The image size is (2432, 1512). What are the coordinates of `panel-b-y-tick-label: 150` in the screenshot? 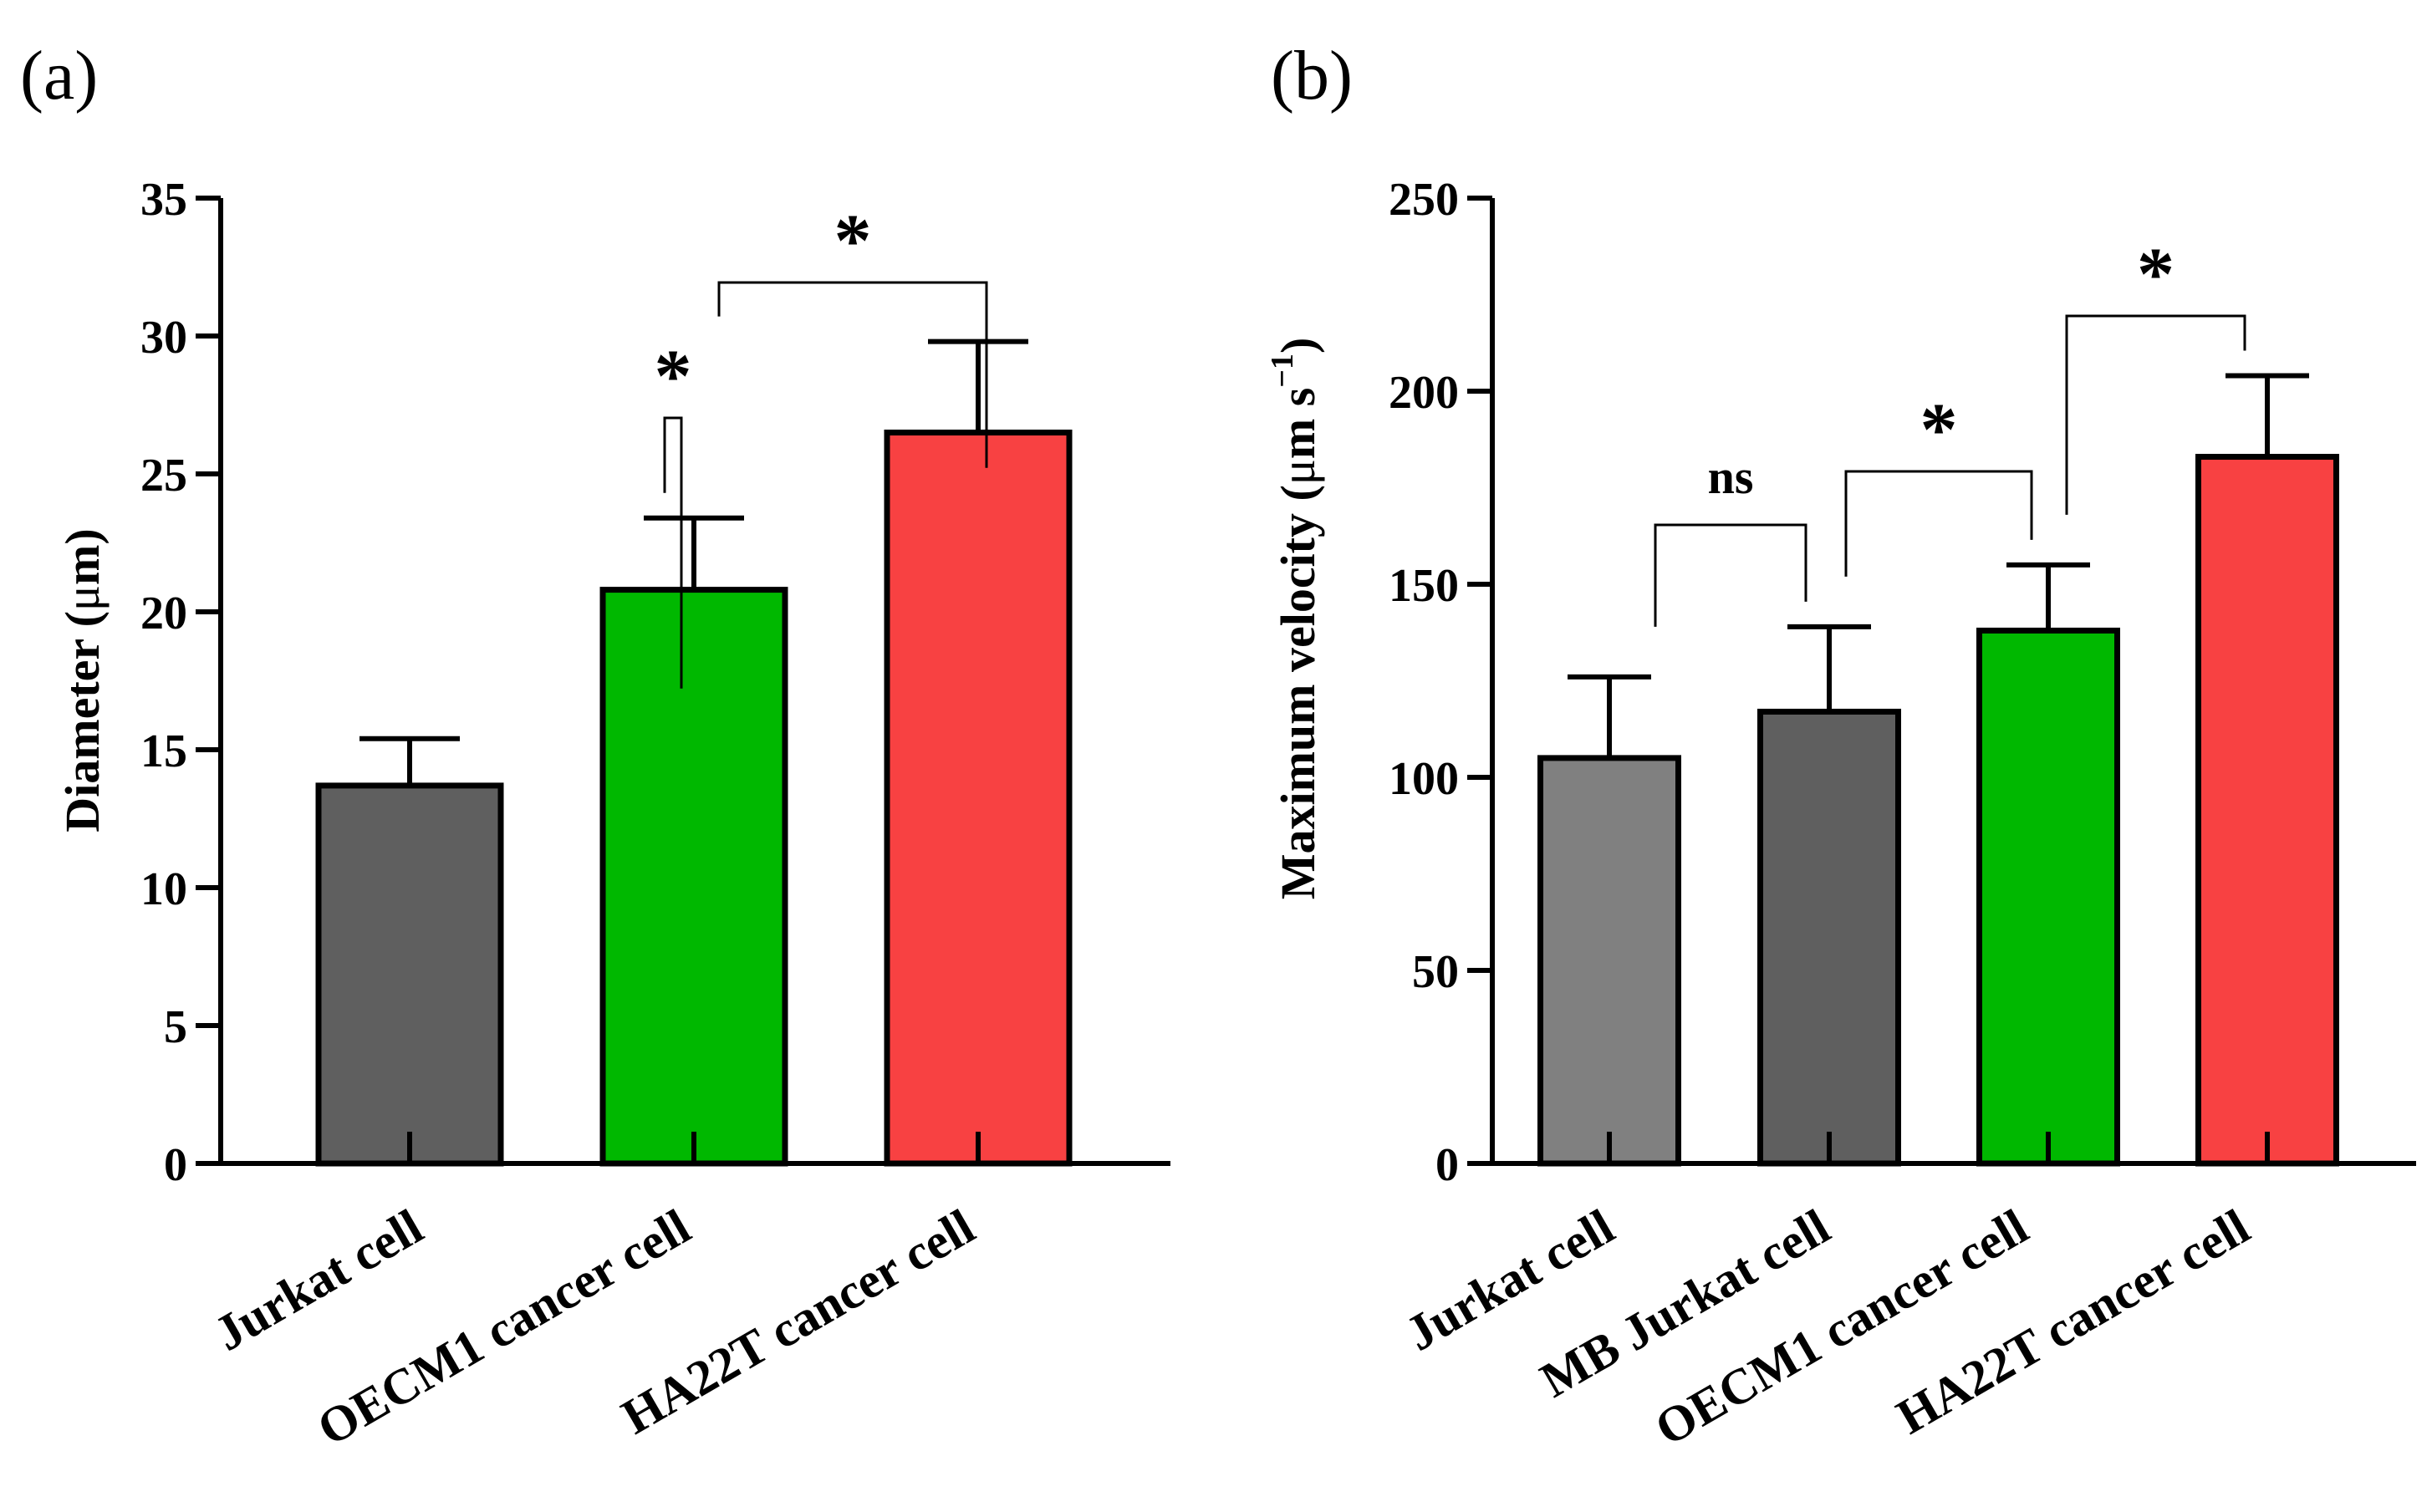 It's located at (1424, 586).